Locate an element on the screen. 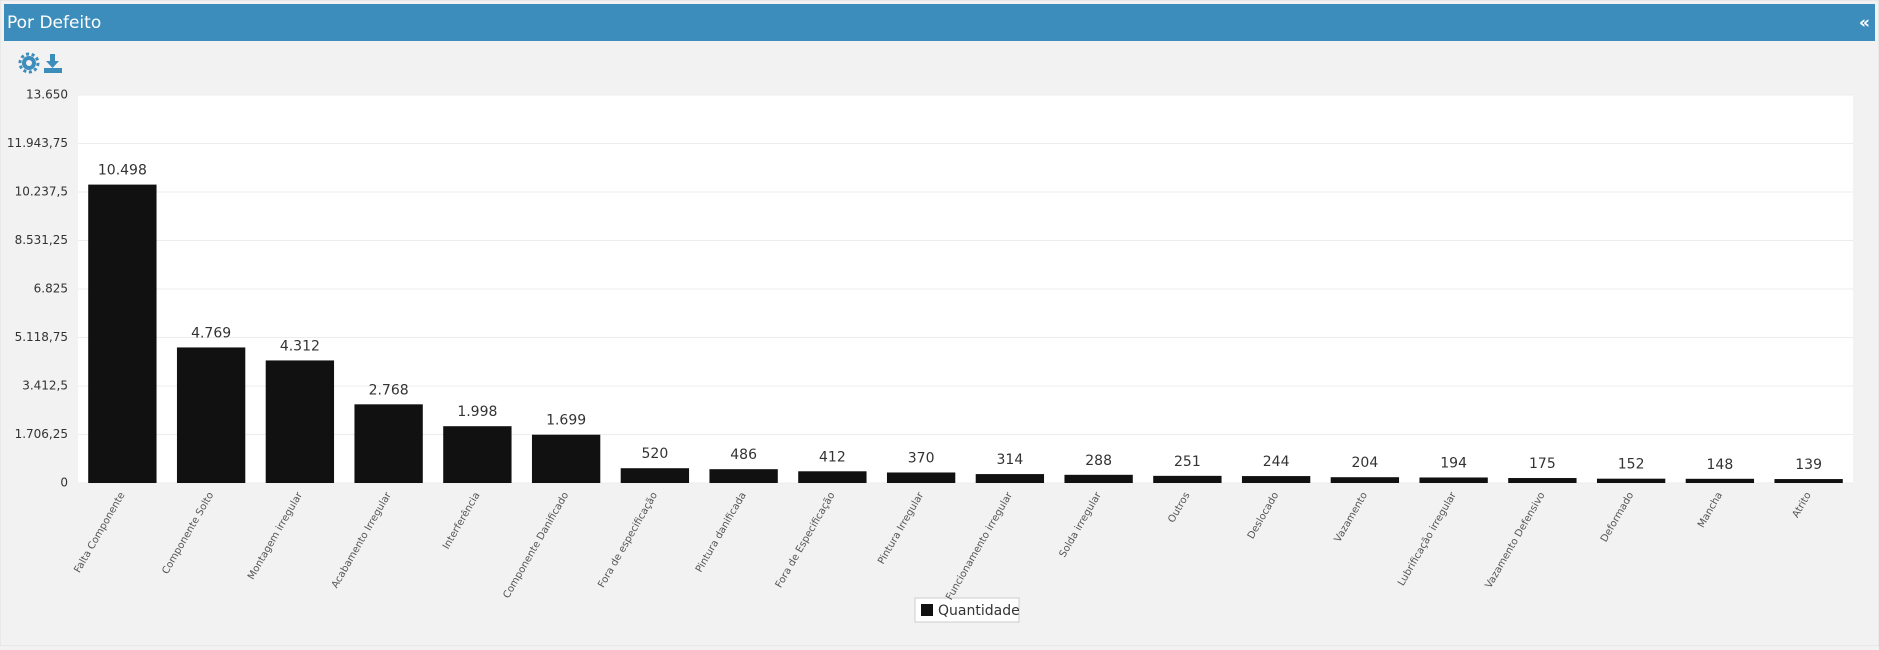 The image size is (1879, 650). legend: Quantidade is located at coordinates (967, 610).